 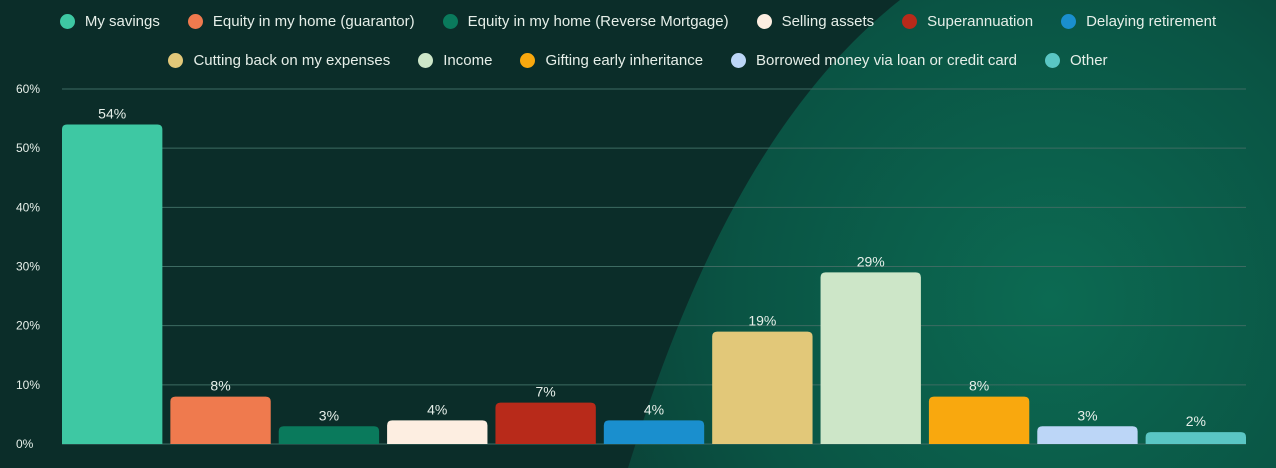 What do you see at coordinates (762, 321) in the screenshot?
I see `bar-value-label: 19%` at bounding box center [762, 321].